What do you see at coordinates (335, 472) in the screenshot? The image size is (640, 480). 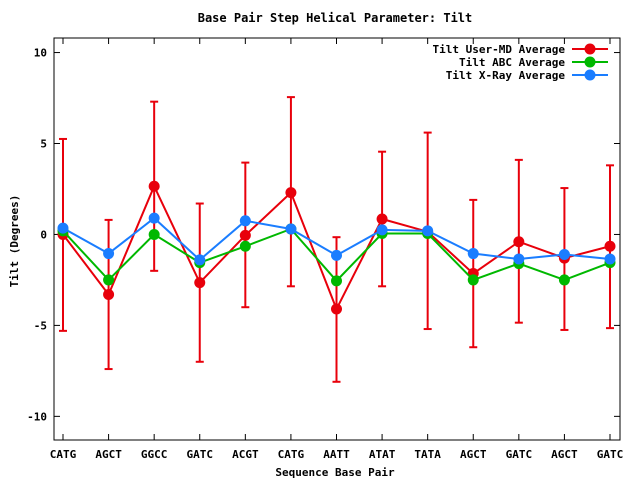 I see `x-axis-label: Sequence Base Pair` at bounding box center [335, 472].